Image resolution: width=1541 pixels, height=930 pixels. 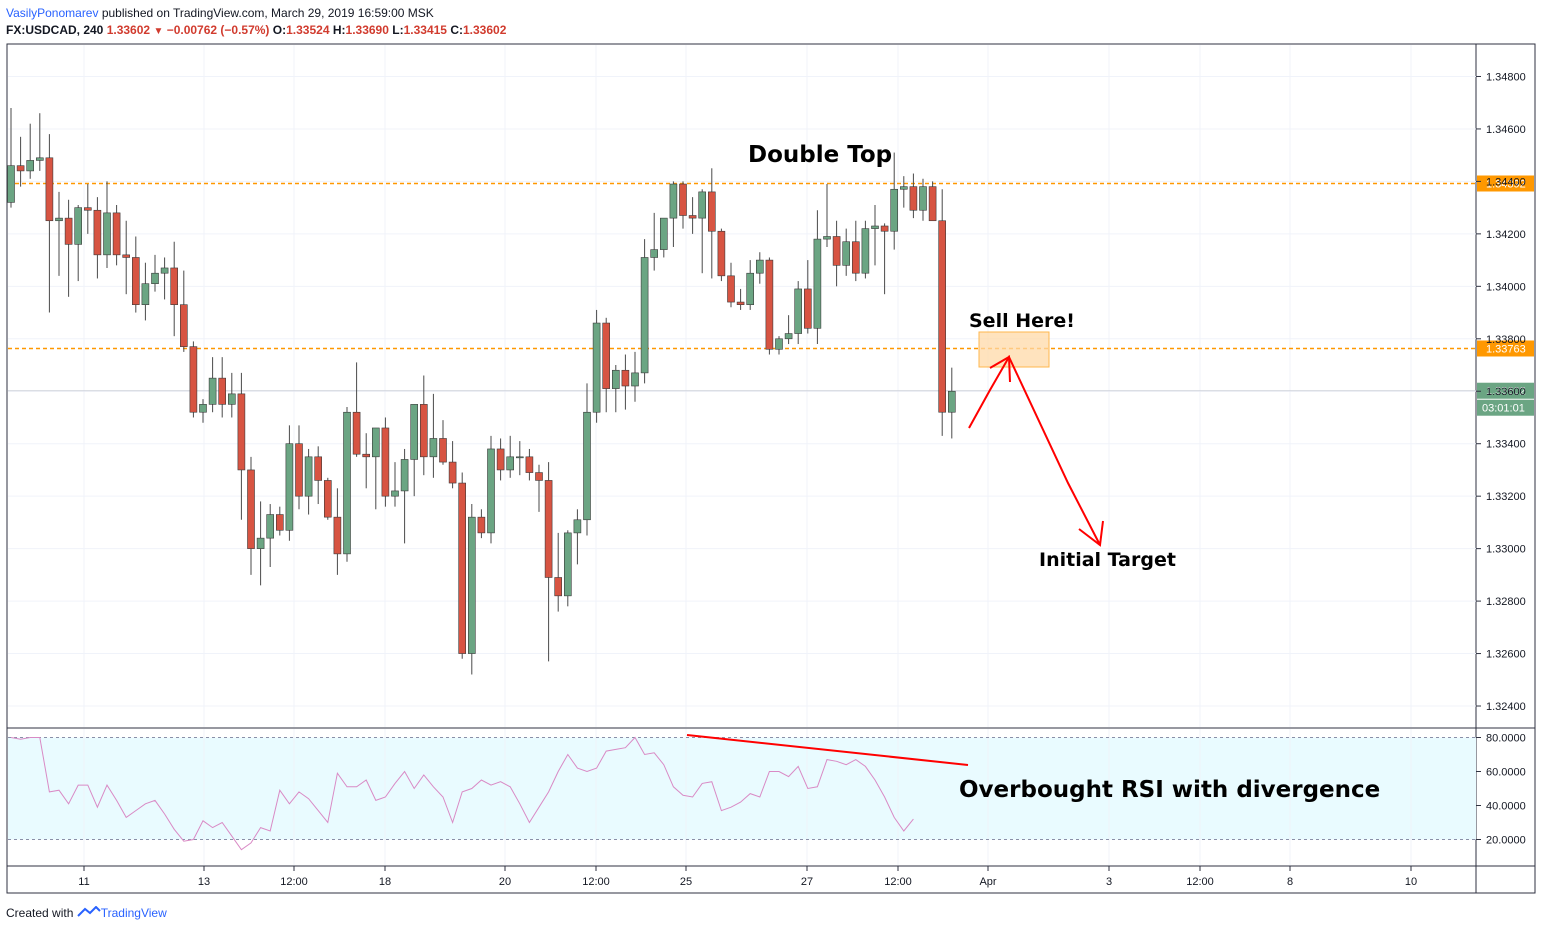 What do you see at coordinates (827, 750) in the screenshot?
I see `rsi-divergence-line` at bounding box center [827, 750].